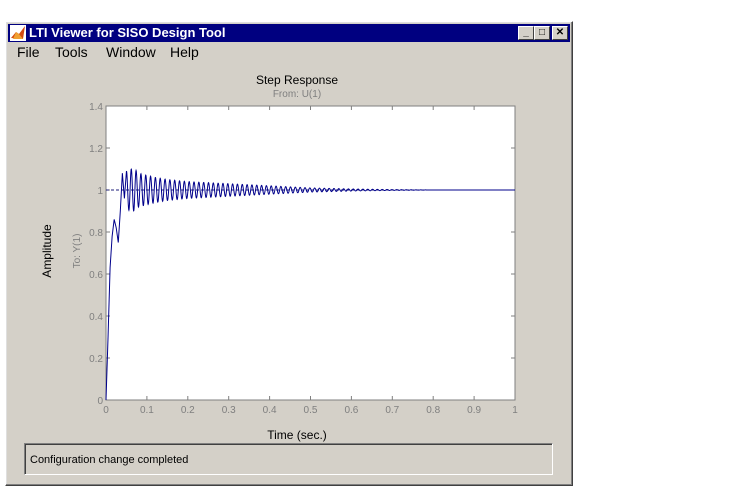  Describe the element at coordinates (100, 191) in the screenshot. I see `y-tick-label: 1` at that location.